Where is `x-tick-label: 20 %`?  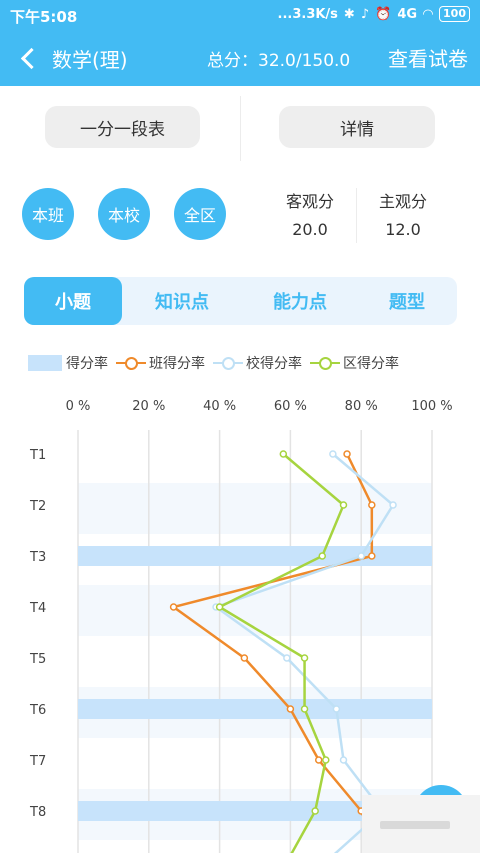
x-tick-label: 20 % is located at coordinates (148, 406).